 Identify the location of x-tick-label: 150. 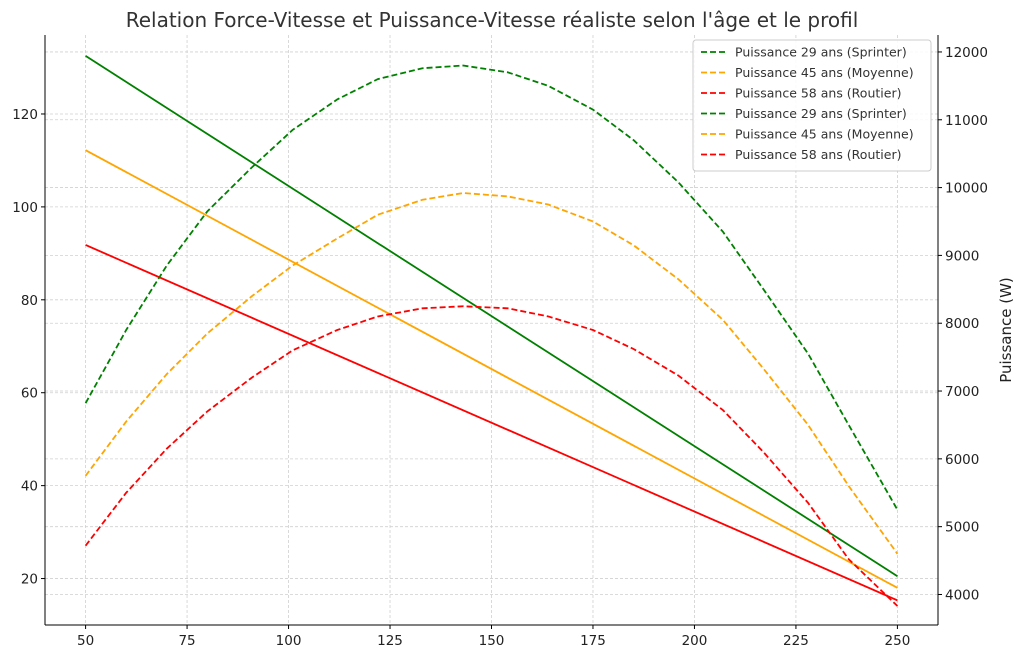
(492, 641).